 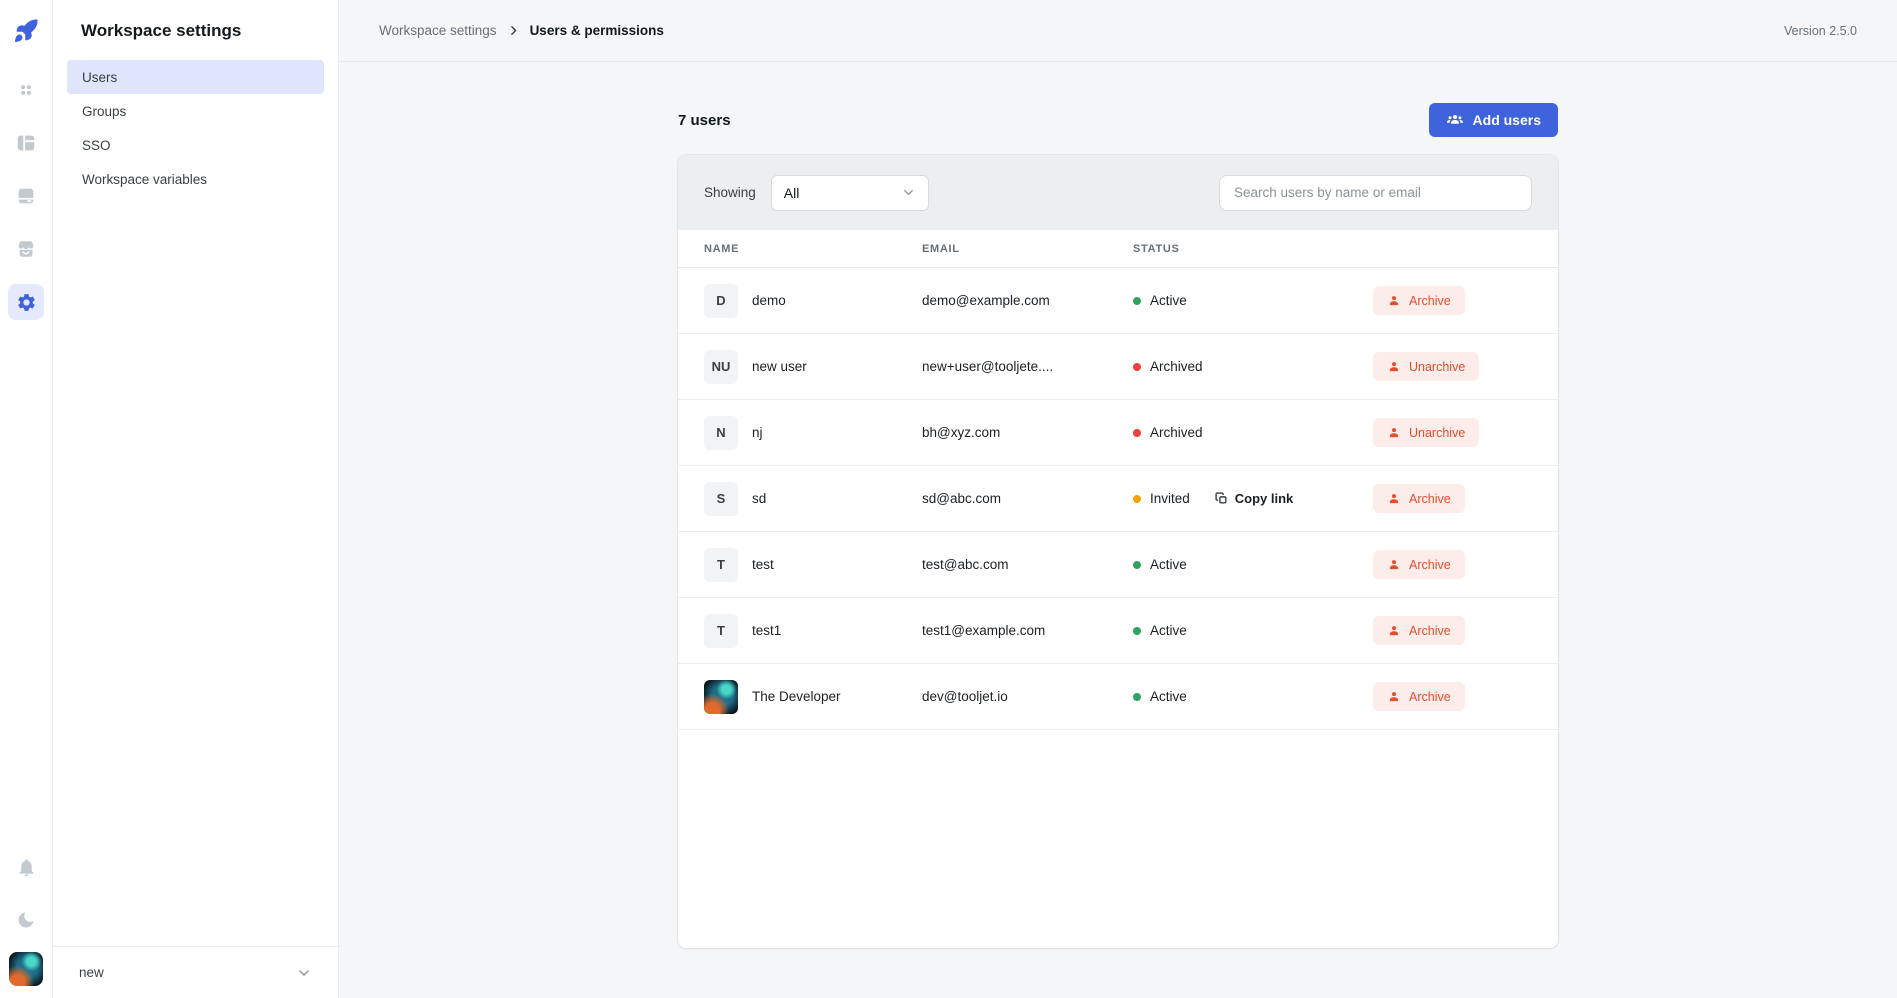 I want to click on search-users-input, so click(x=1375, y=192).